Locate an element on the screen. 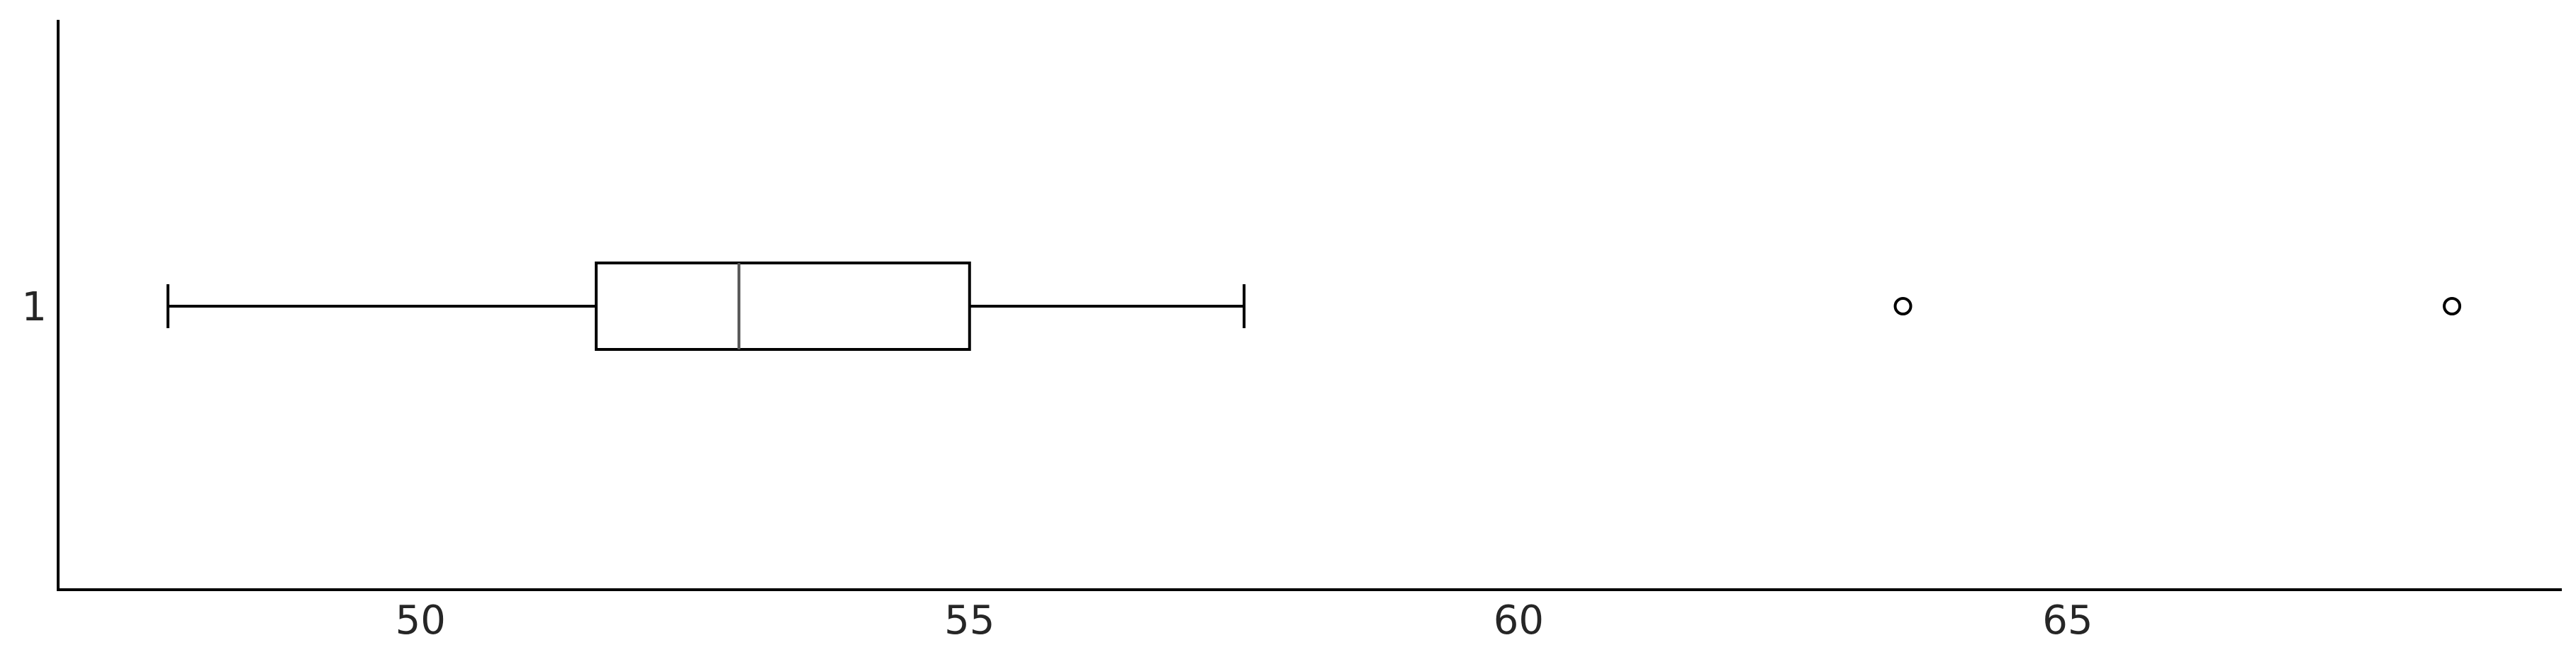 The image size is (2576, 662). x-tick-label: 60 is located at coordinates (1519, 621).